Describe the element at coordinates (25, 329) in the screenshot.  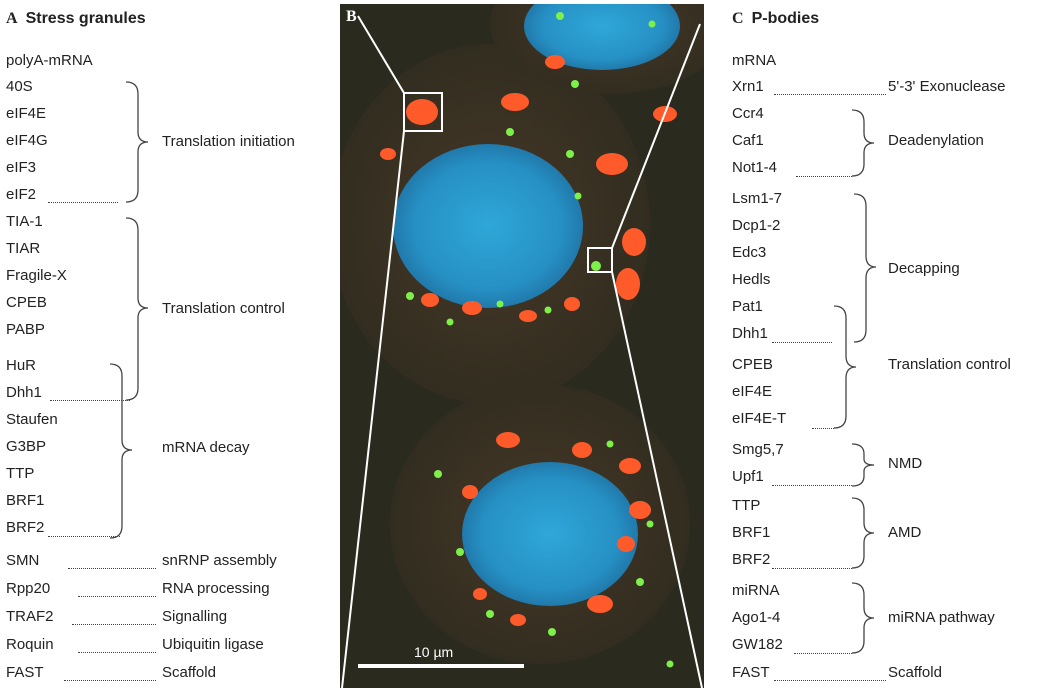
I see `protein-label: PABP` at that location.